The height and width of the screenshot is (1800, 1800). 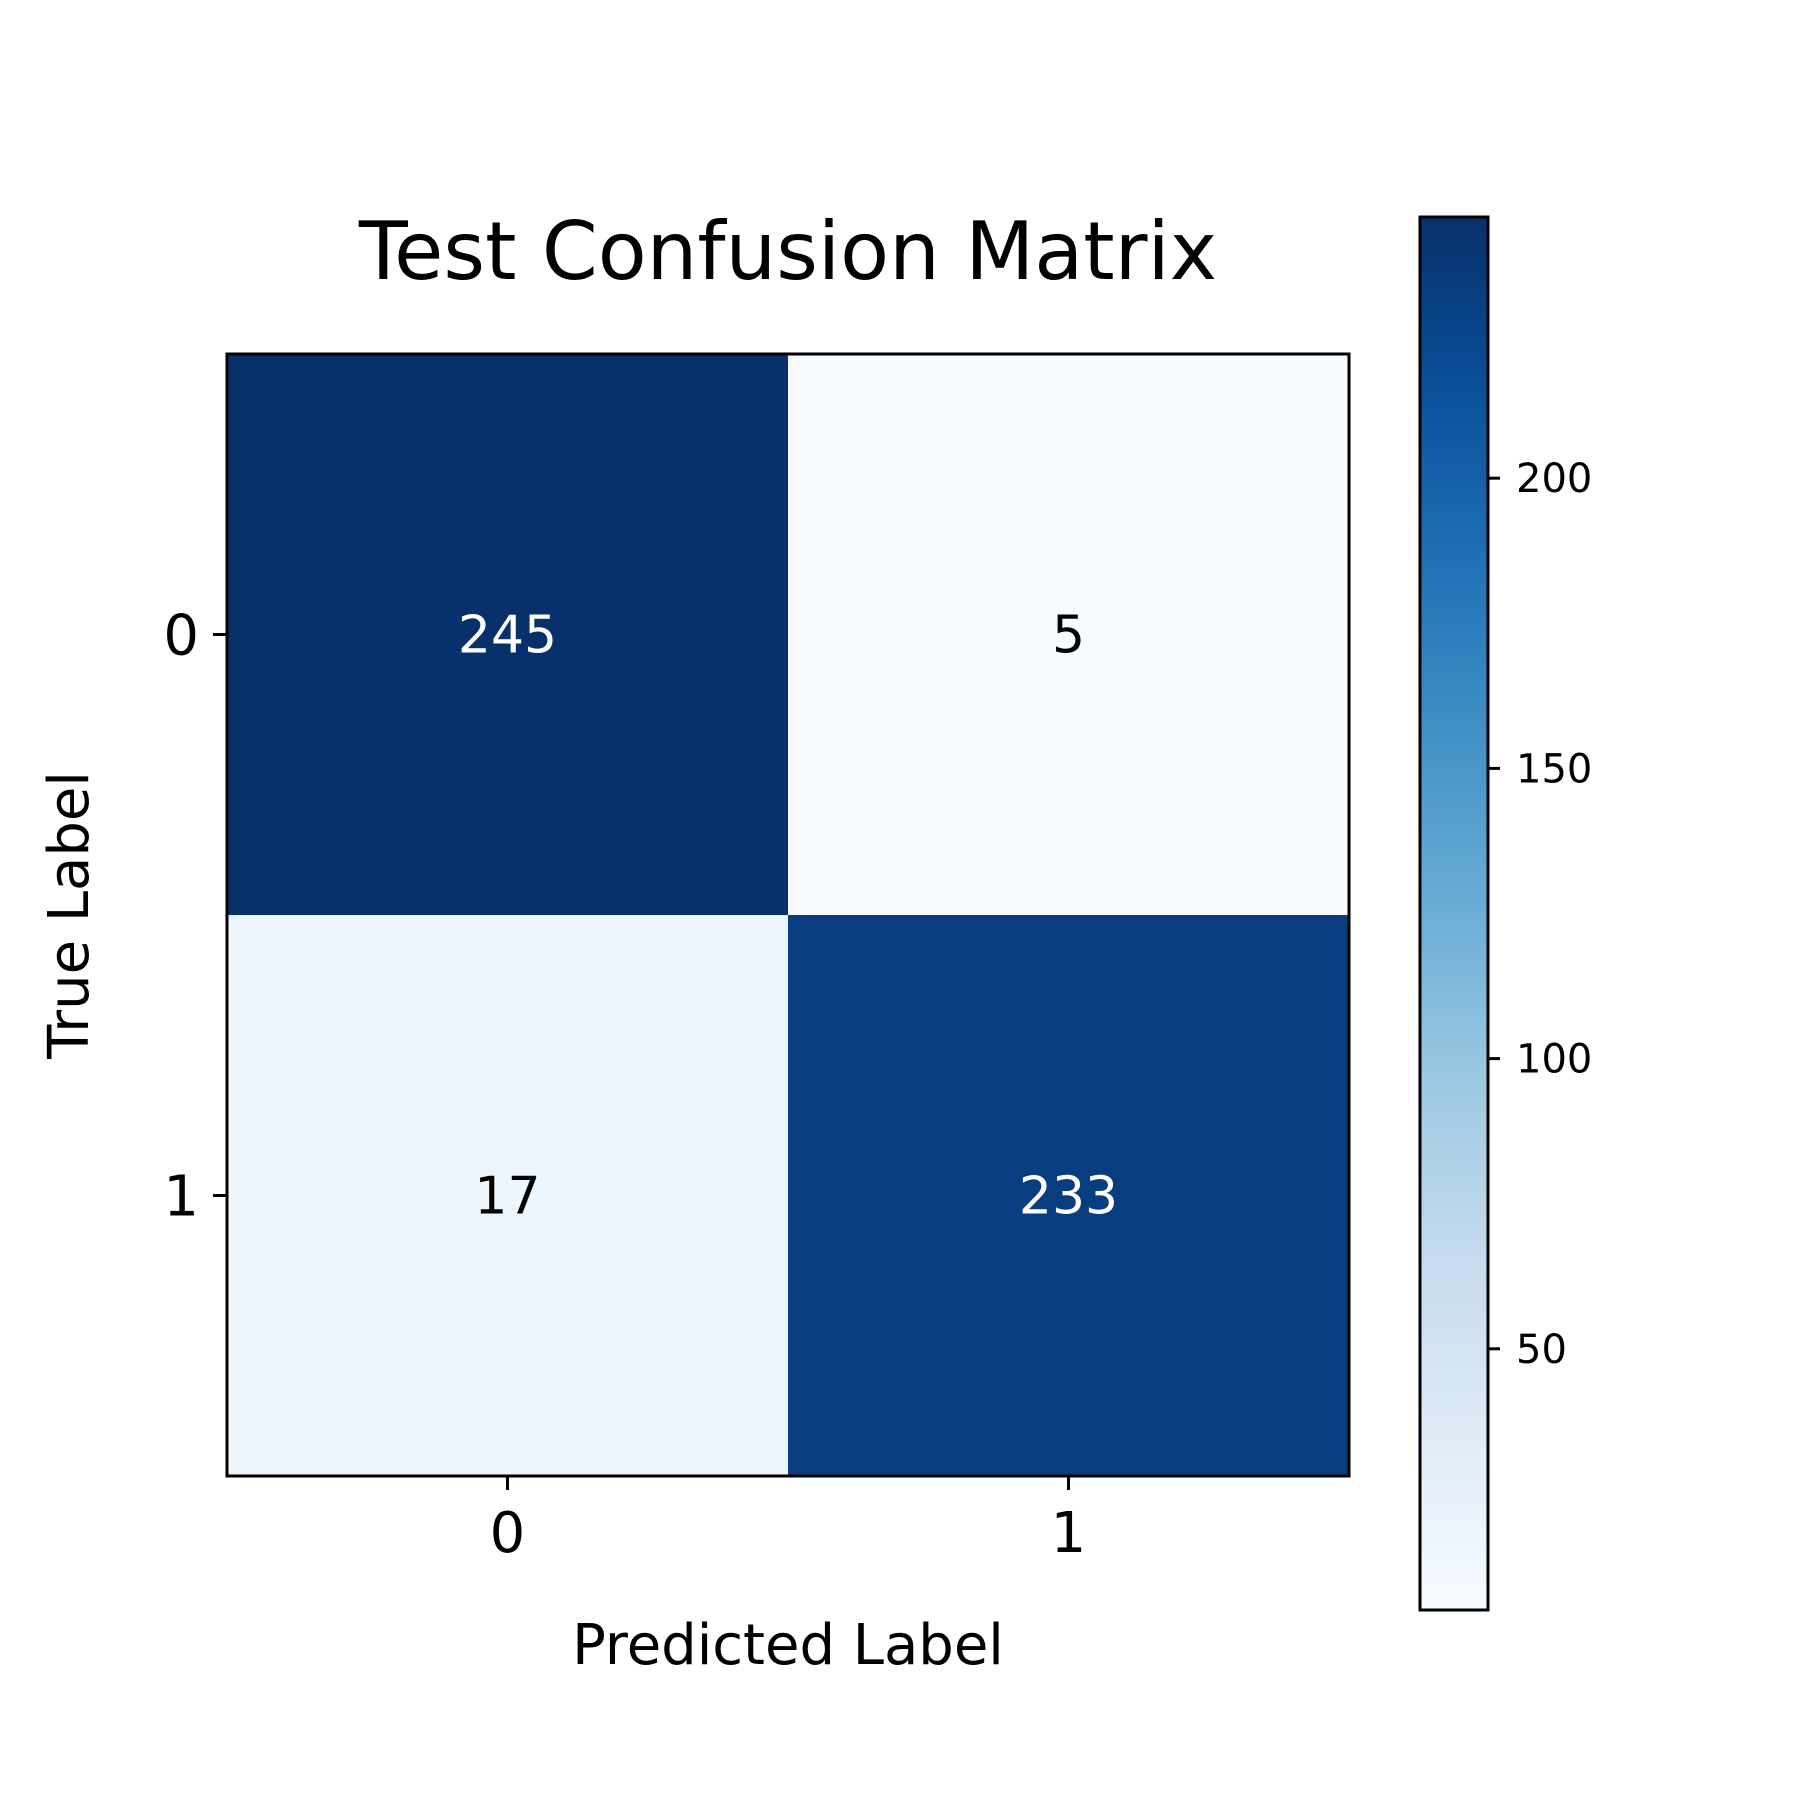 I want to click on colorbar-ticks: 50 100 150 200, so click(x=1540, y=914).